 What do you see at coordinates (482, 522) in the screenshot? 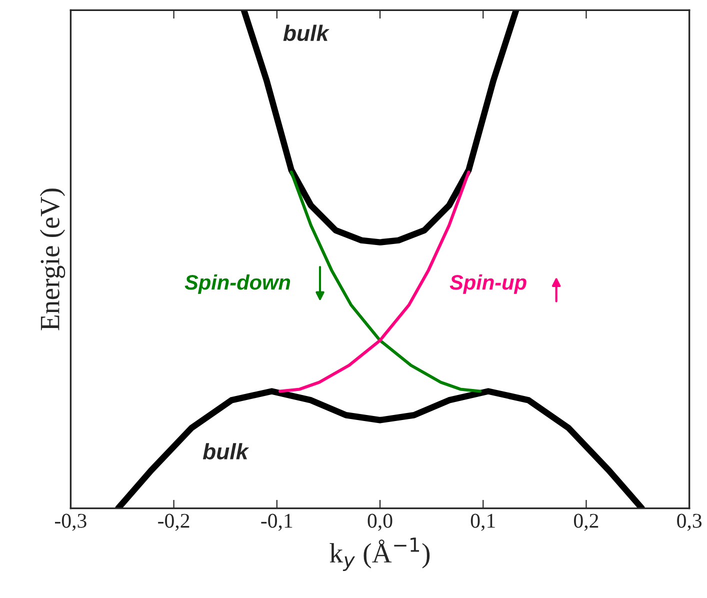
I see `x-tick-label: 0,1` at bounding box center [482, 522].